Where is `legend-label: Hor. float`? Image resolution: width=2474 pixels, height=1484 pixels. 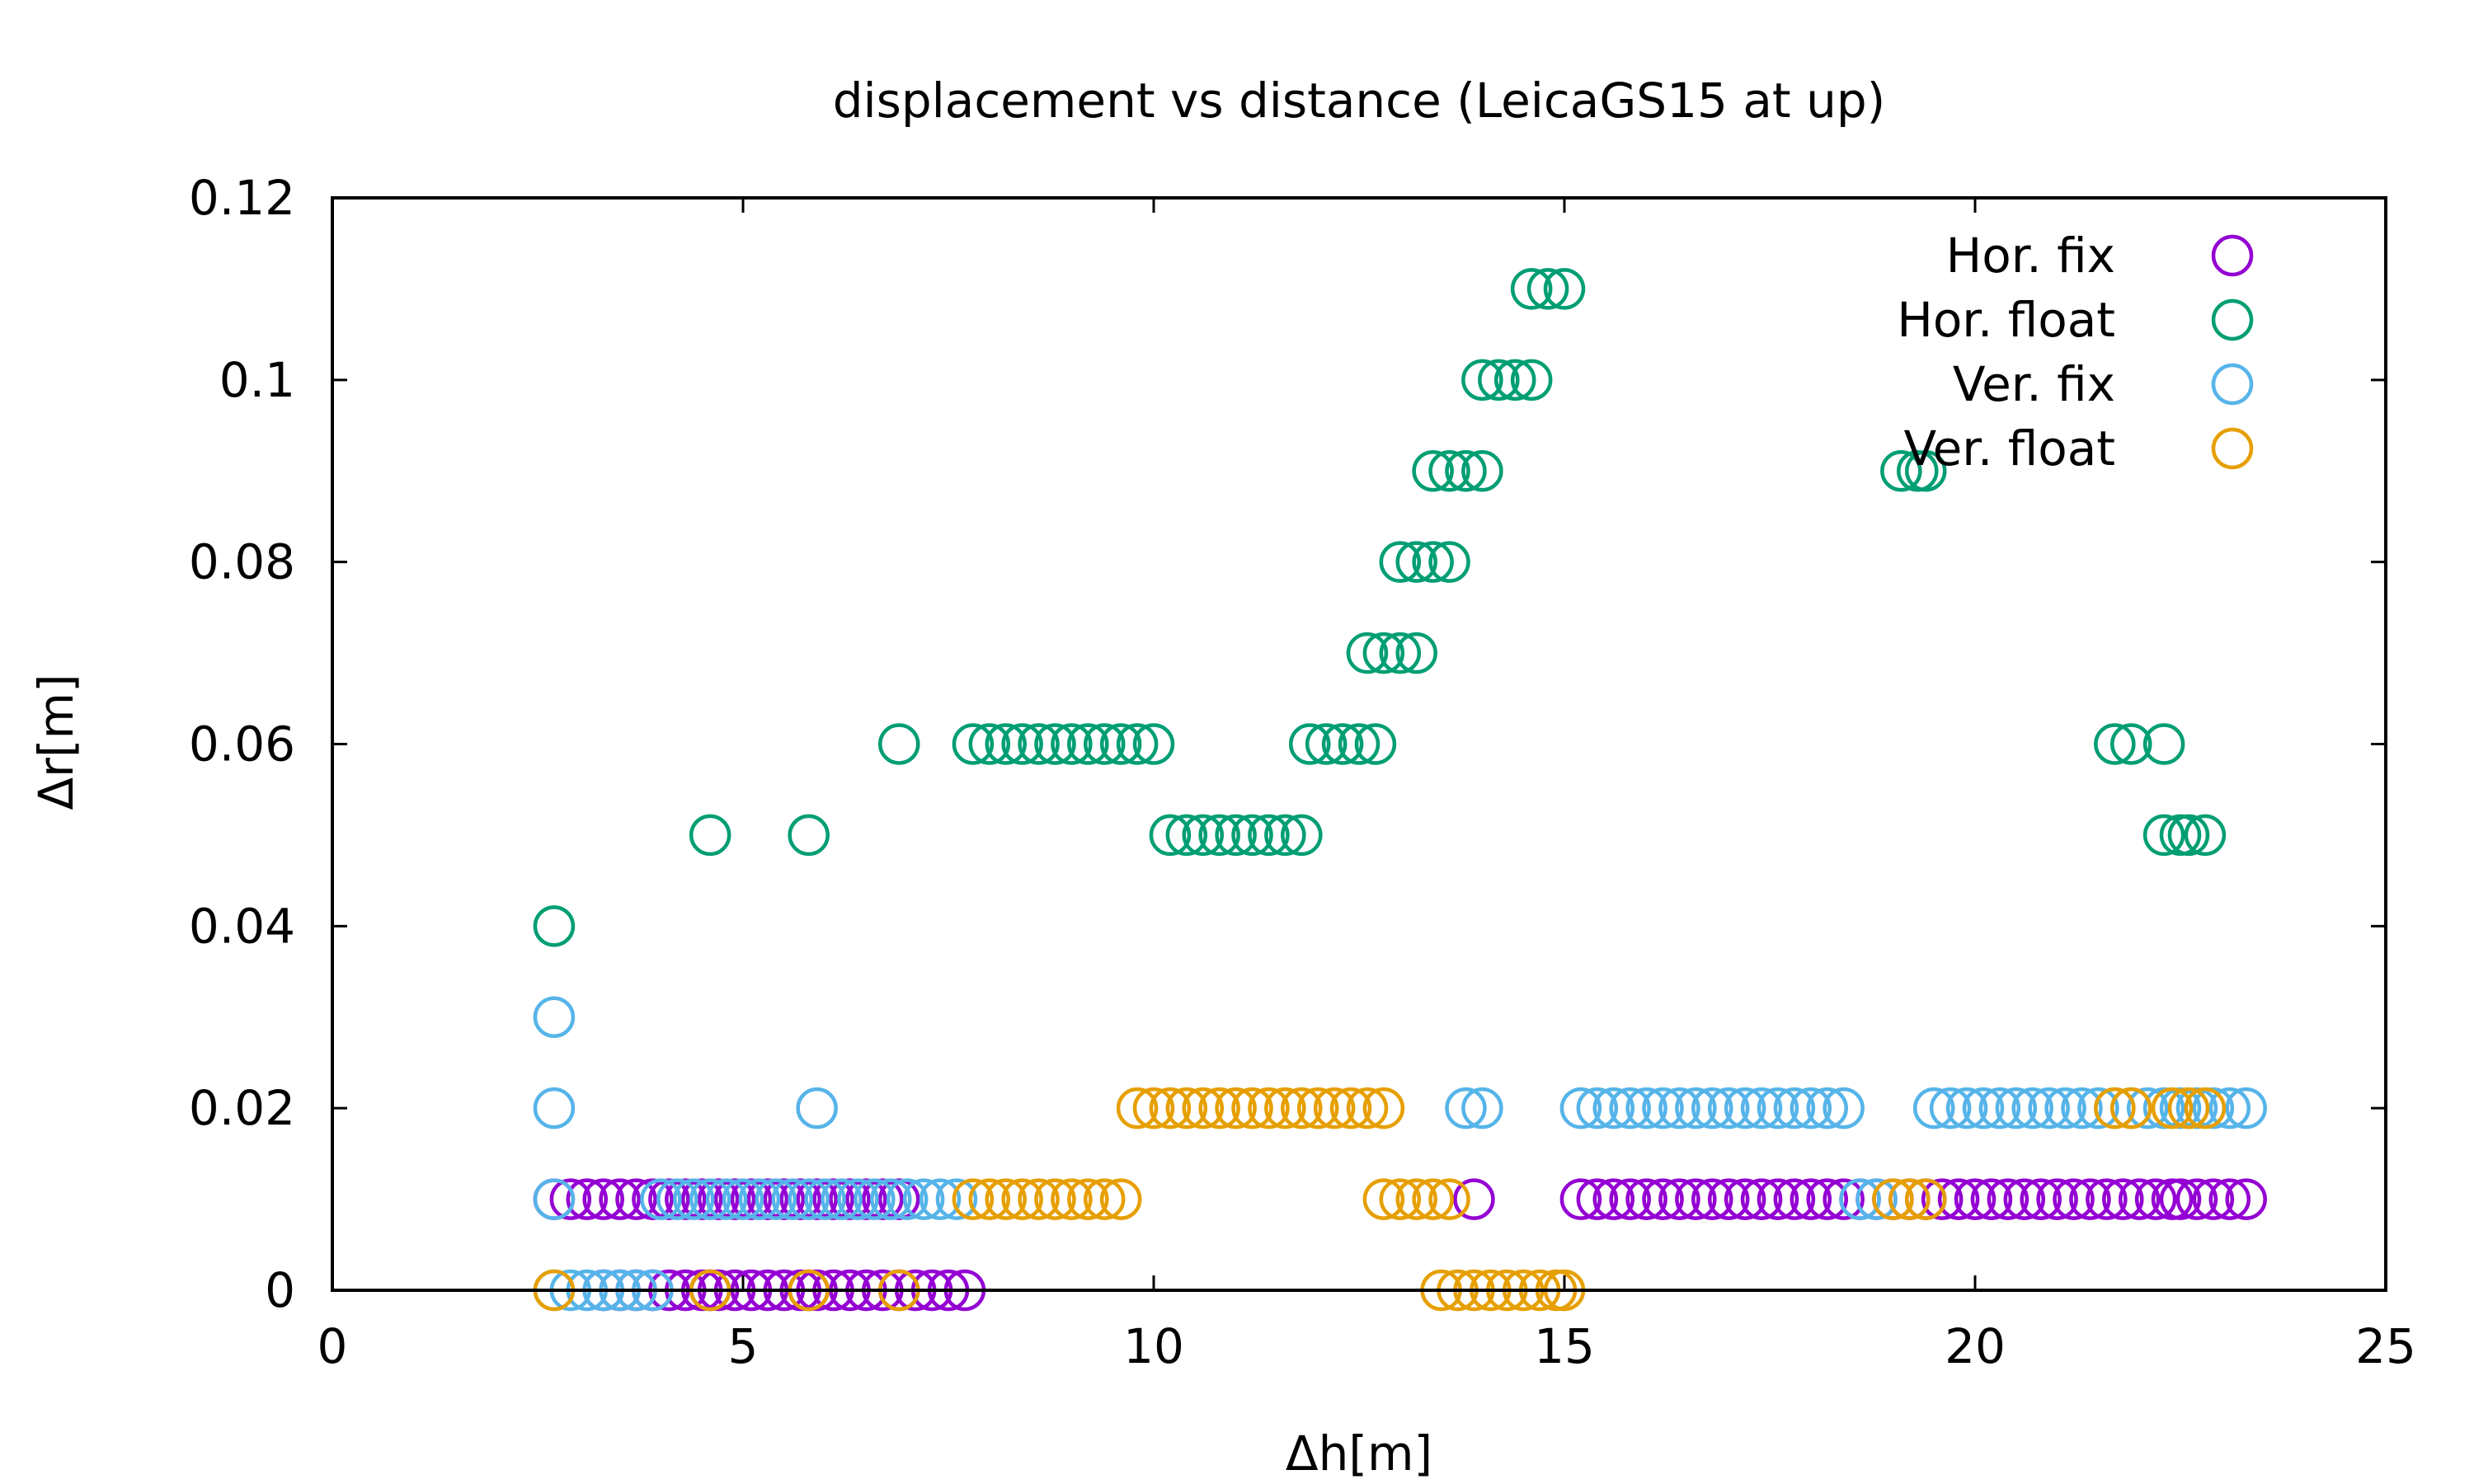
legend-label: Hor. float is located at coordinates (2006, 320).